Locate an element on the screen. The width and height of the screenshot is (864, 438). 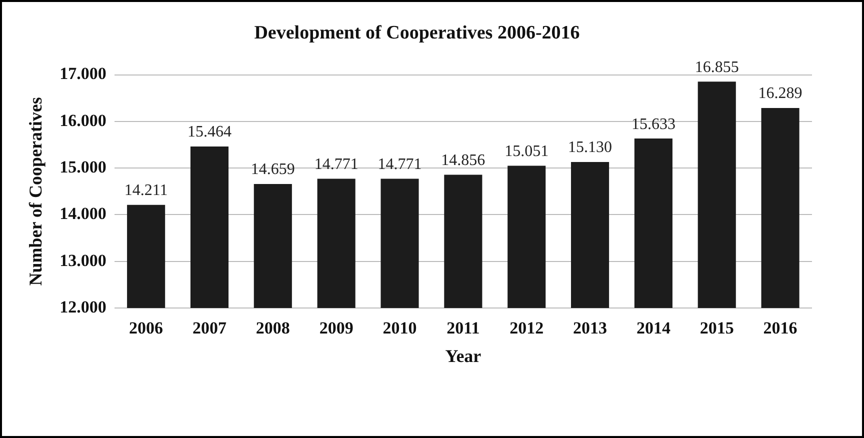
y-axis-title: Number of Cooperatives is located at coordinates (35, 191).